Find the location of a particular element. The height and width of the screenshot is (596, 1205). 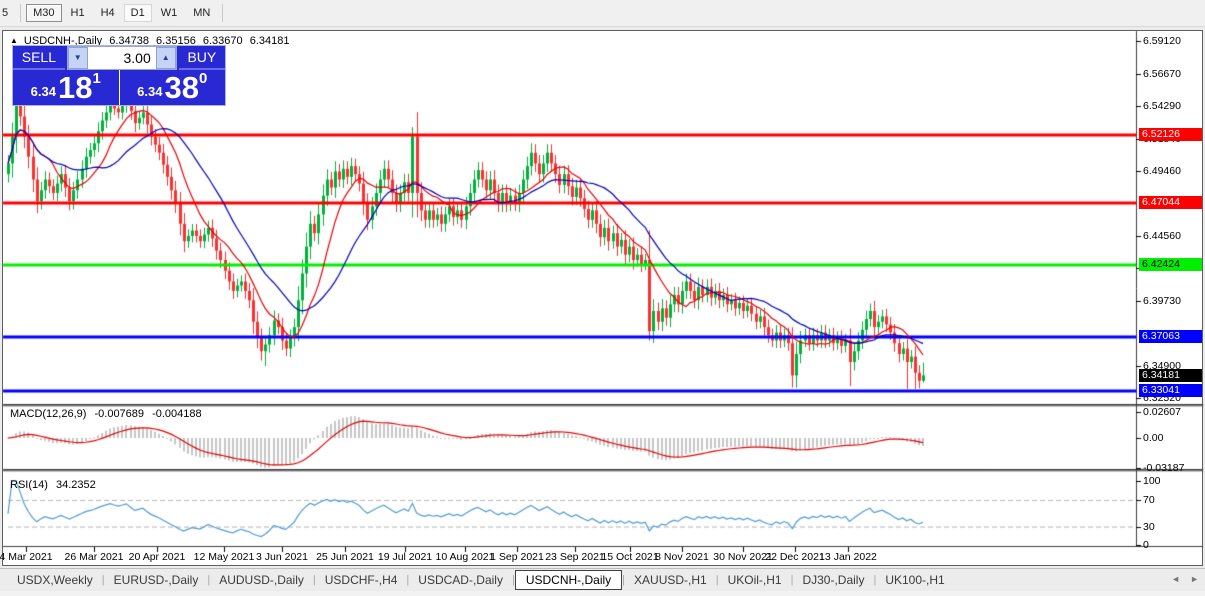

ohlc-low: 6.33670 is located at coordinates (222, 41).